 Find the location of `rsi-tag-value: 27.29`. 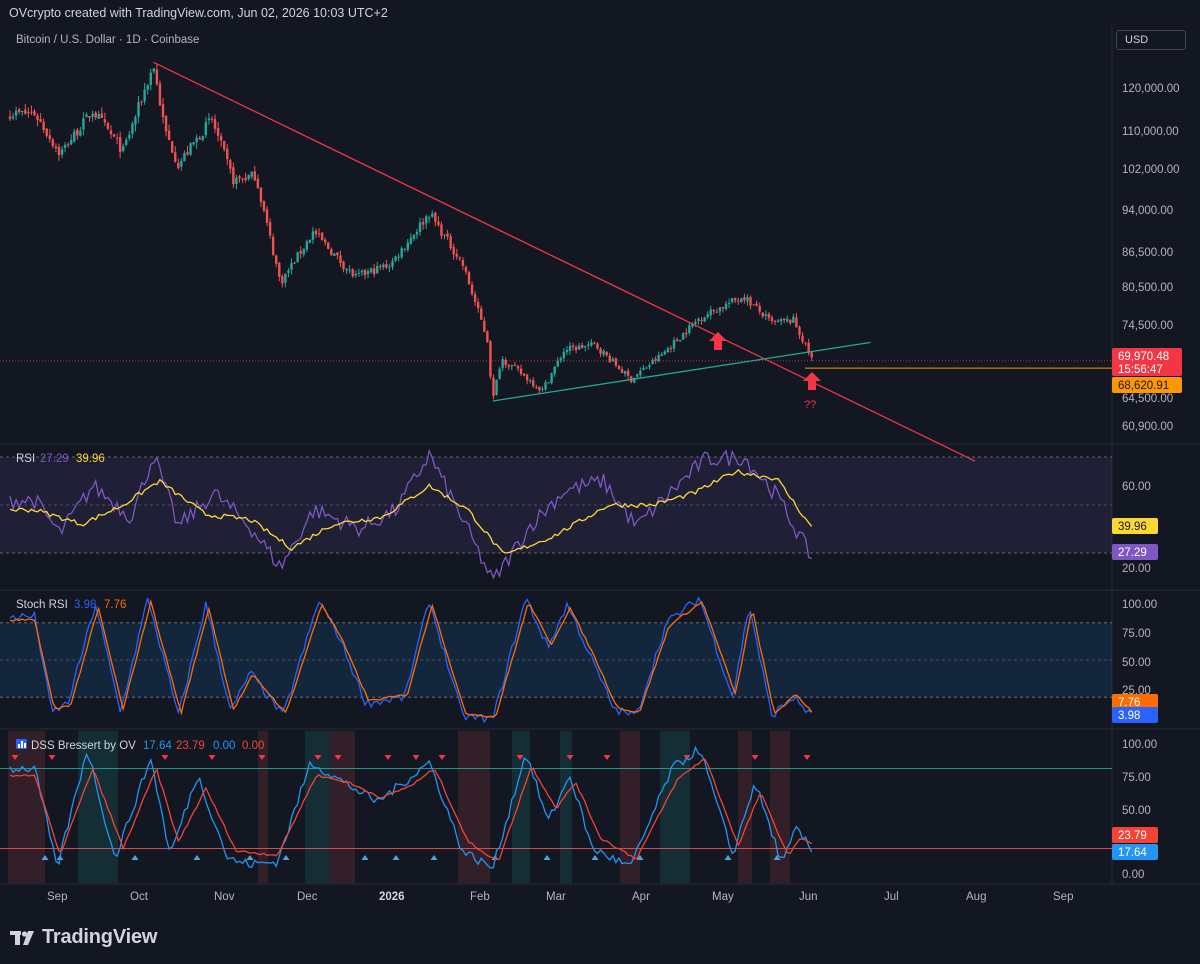

rsi-tag-value: 27.29 is located at coordinates (1132, 553).